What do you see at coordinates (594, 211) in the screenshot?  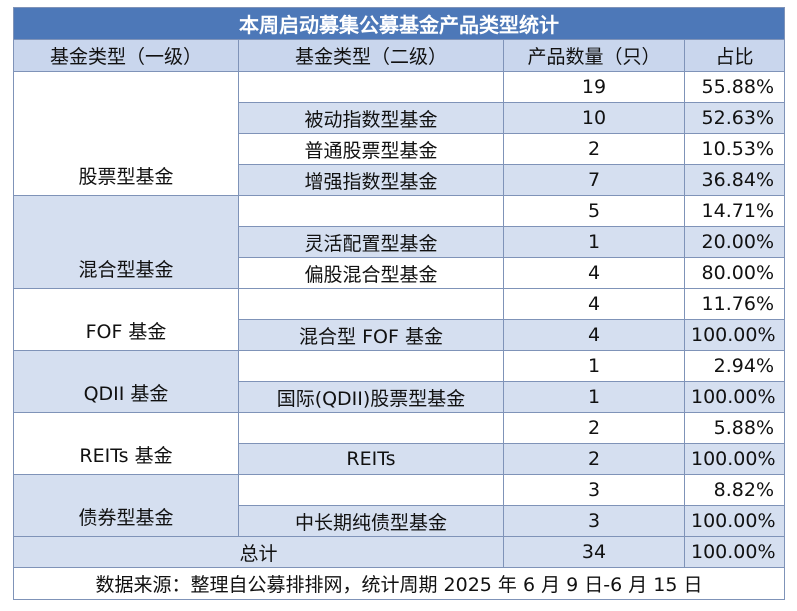 I see `group-count: 5` at bounding box center [594, 211].